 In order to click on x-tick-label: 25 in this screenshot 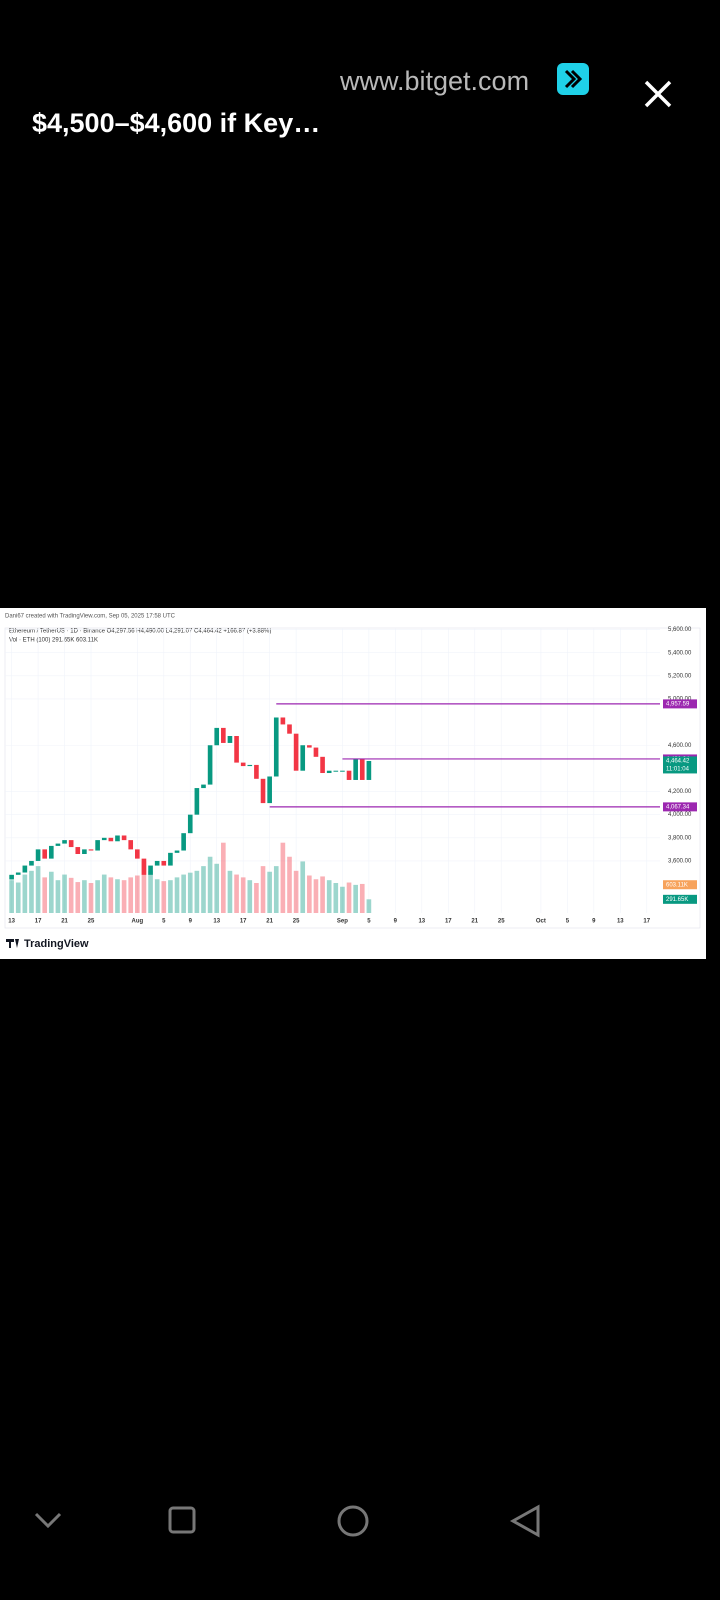, I will do `click(296, 922)`.